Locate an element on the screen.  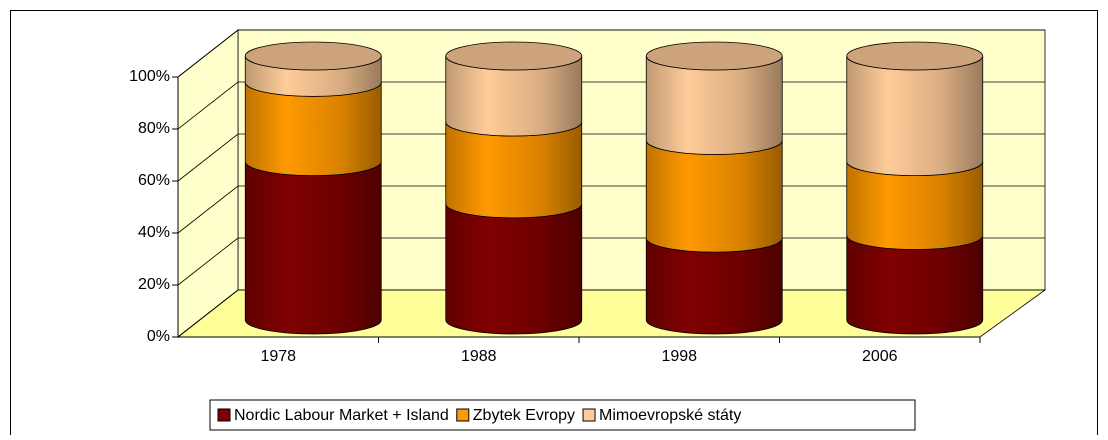
grid-line is located at coordinates (611, 53).